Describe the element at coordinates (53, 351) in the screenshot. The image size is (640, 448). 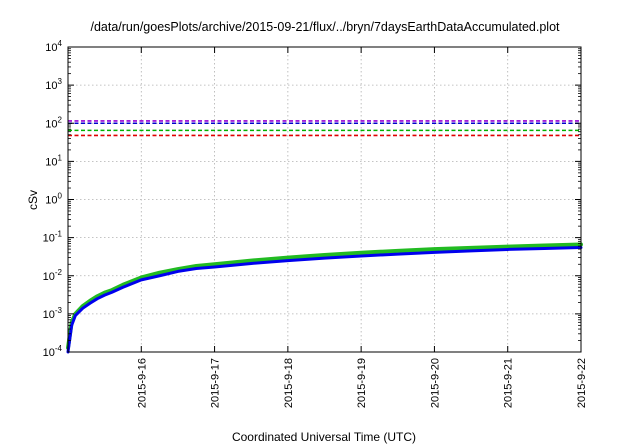
I see `y-tick-label: 10⁻⁴` at that location.